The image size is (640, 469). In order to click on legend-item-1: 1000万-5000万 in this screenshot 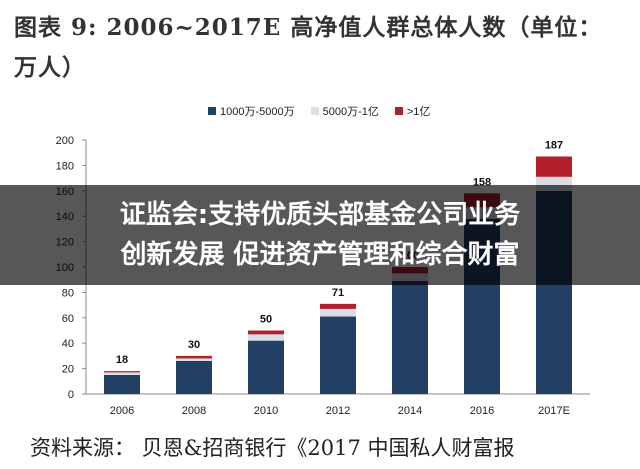, I will do `click(251, 111)`.